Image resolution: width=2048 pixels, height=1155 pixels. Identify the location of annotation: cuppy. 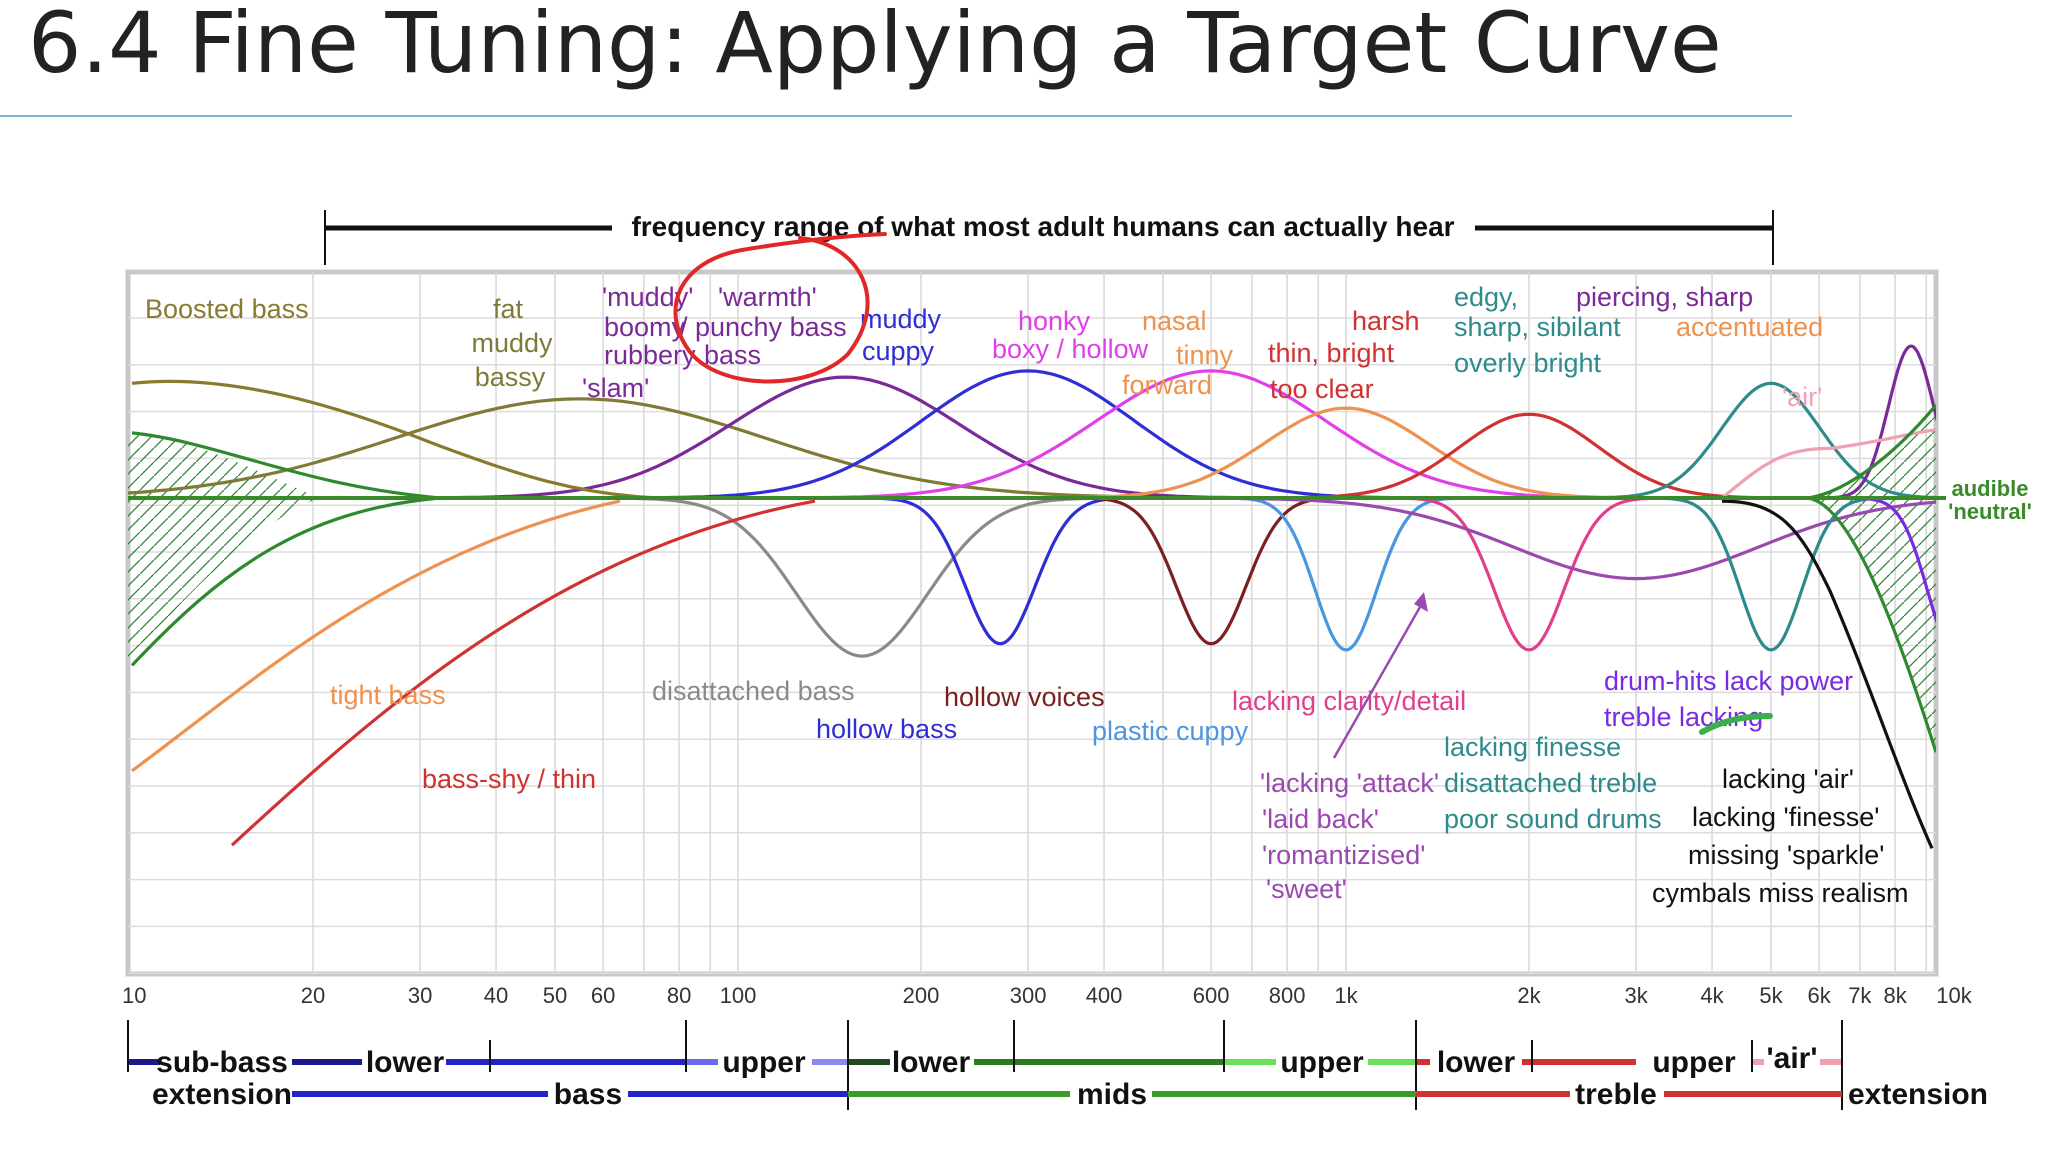
(898, 351).